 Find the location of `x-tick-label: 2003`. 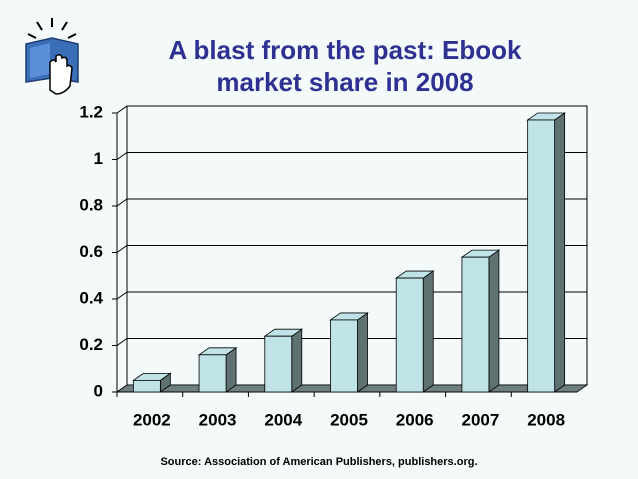

x-tick-label: 2003 is located at coordinates (218, 419).